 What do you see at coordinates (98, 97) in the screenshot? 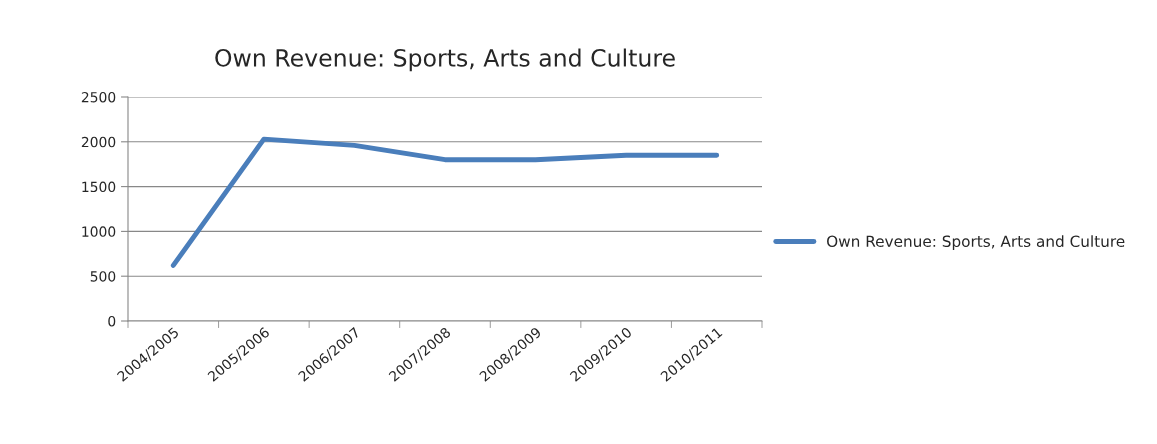
I see `y-tick-label: 2500` at bounding box center [98, 97].